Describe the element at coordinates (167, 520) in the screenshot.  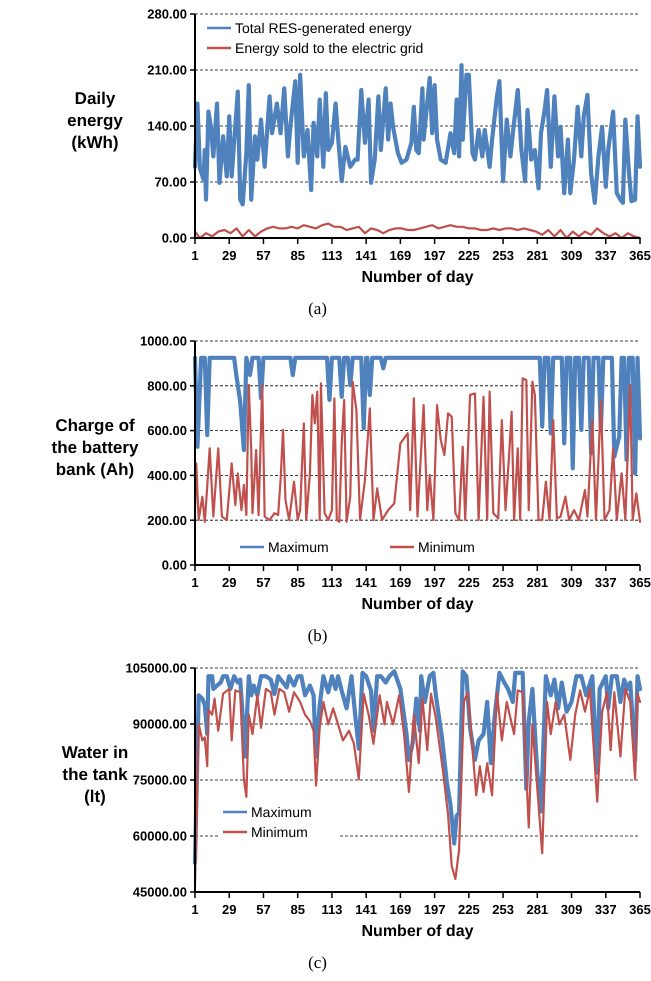
I see `y-tick-label: 200.00` at that location.